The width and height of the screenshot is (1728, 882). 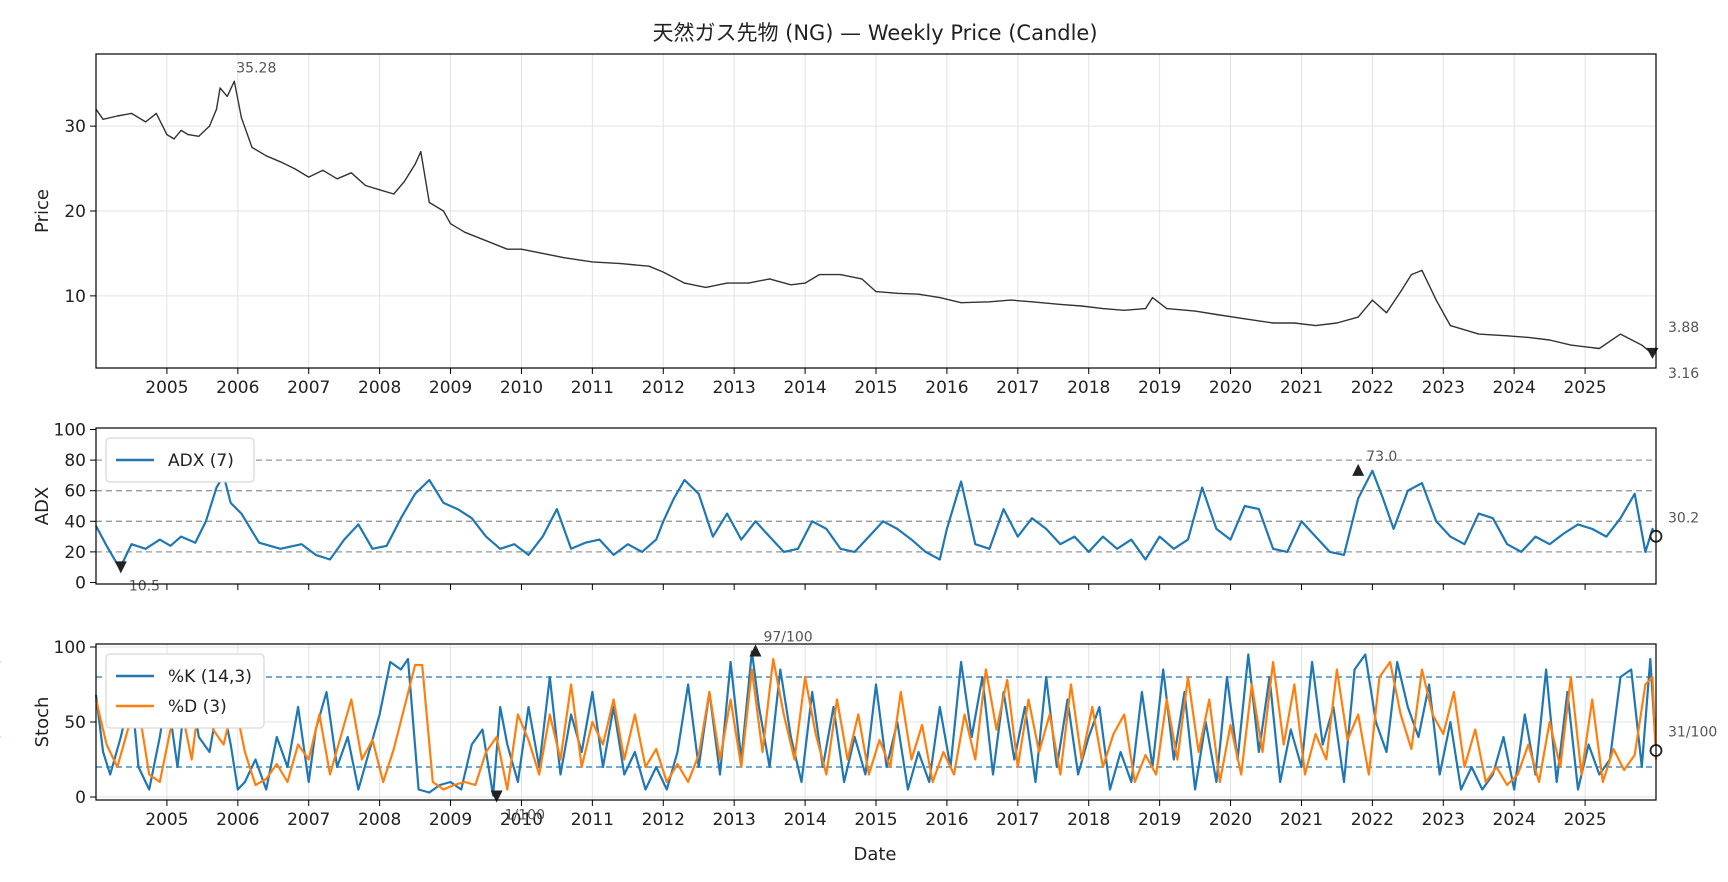 I want to click on adx-legend: ADX (7), so click(x=180, y=460).